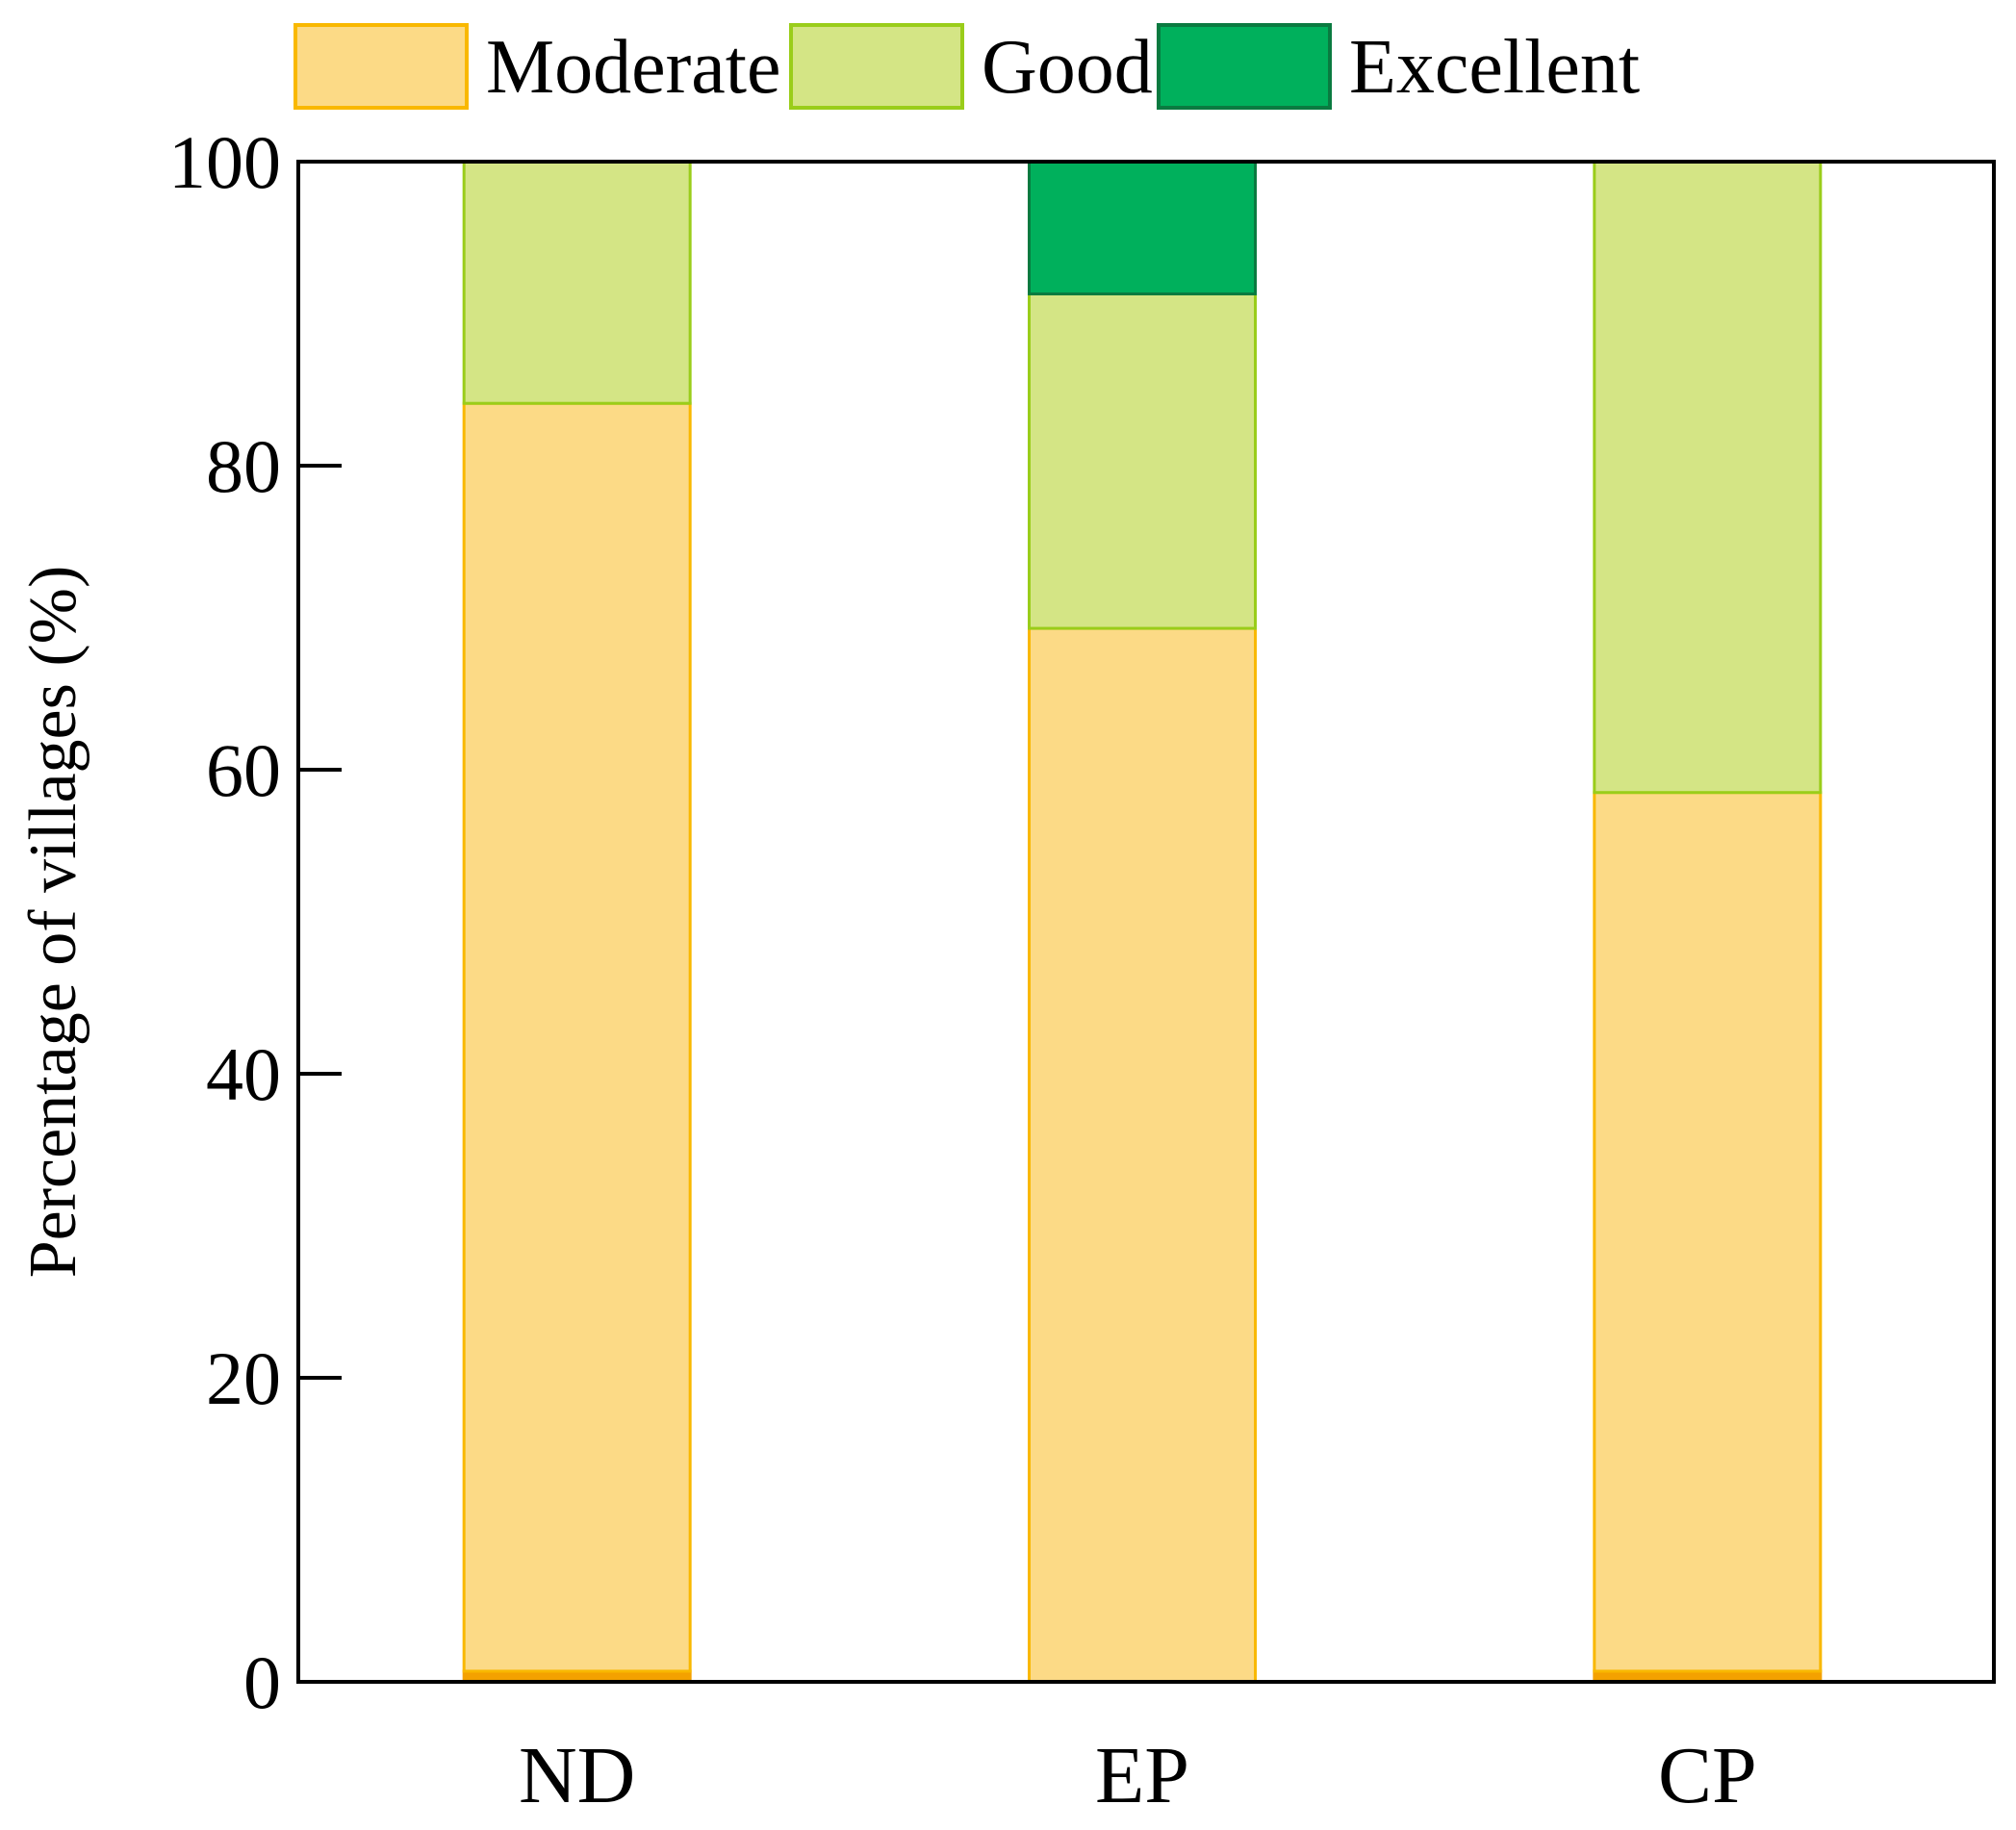 The height and width of the screenshot is (1830, 2016). What do you see at coordinates (1707, 1775) in the screenshot?
I see `x-tick-label-cp: CP` at bounding box center [1707, 1775].